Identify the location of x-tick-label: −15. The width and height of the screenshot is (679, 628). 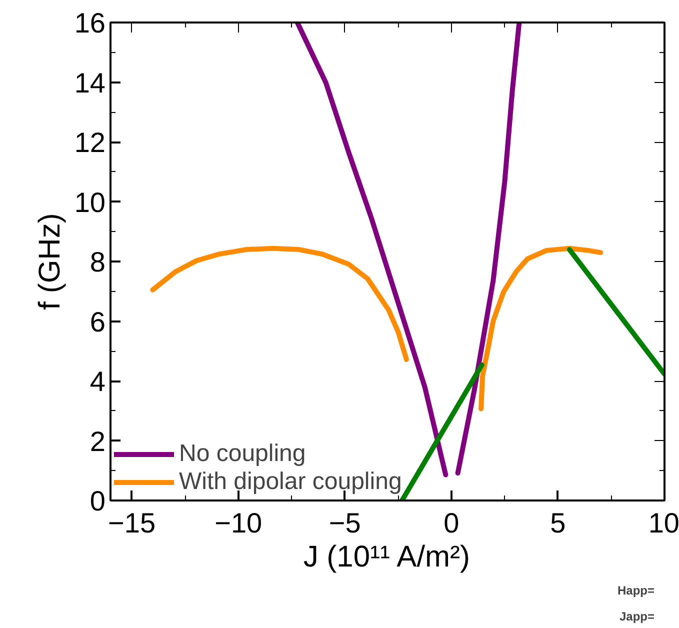
(132, 523).